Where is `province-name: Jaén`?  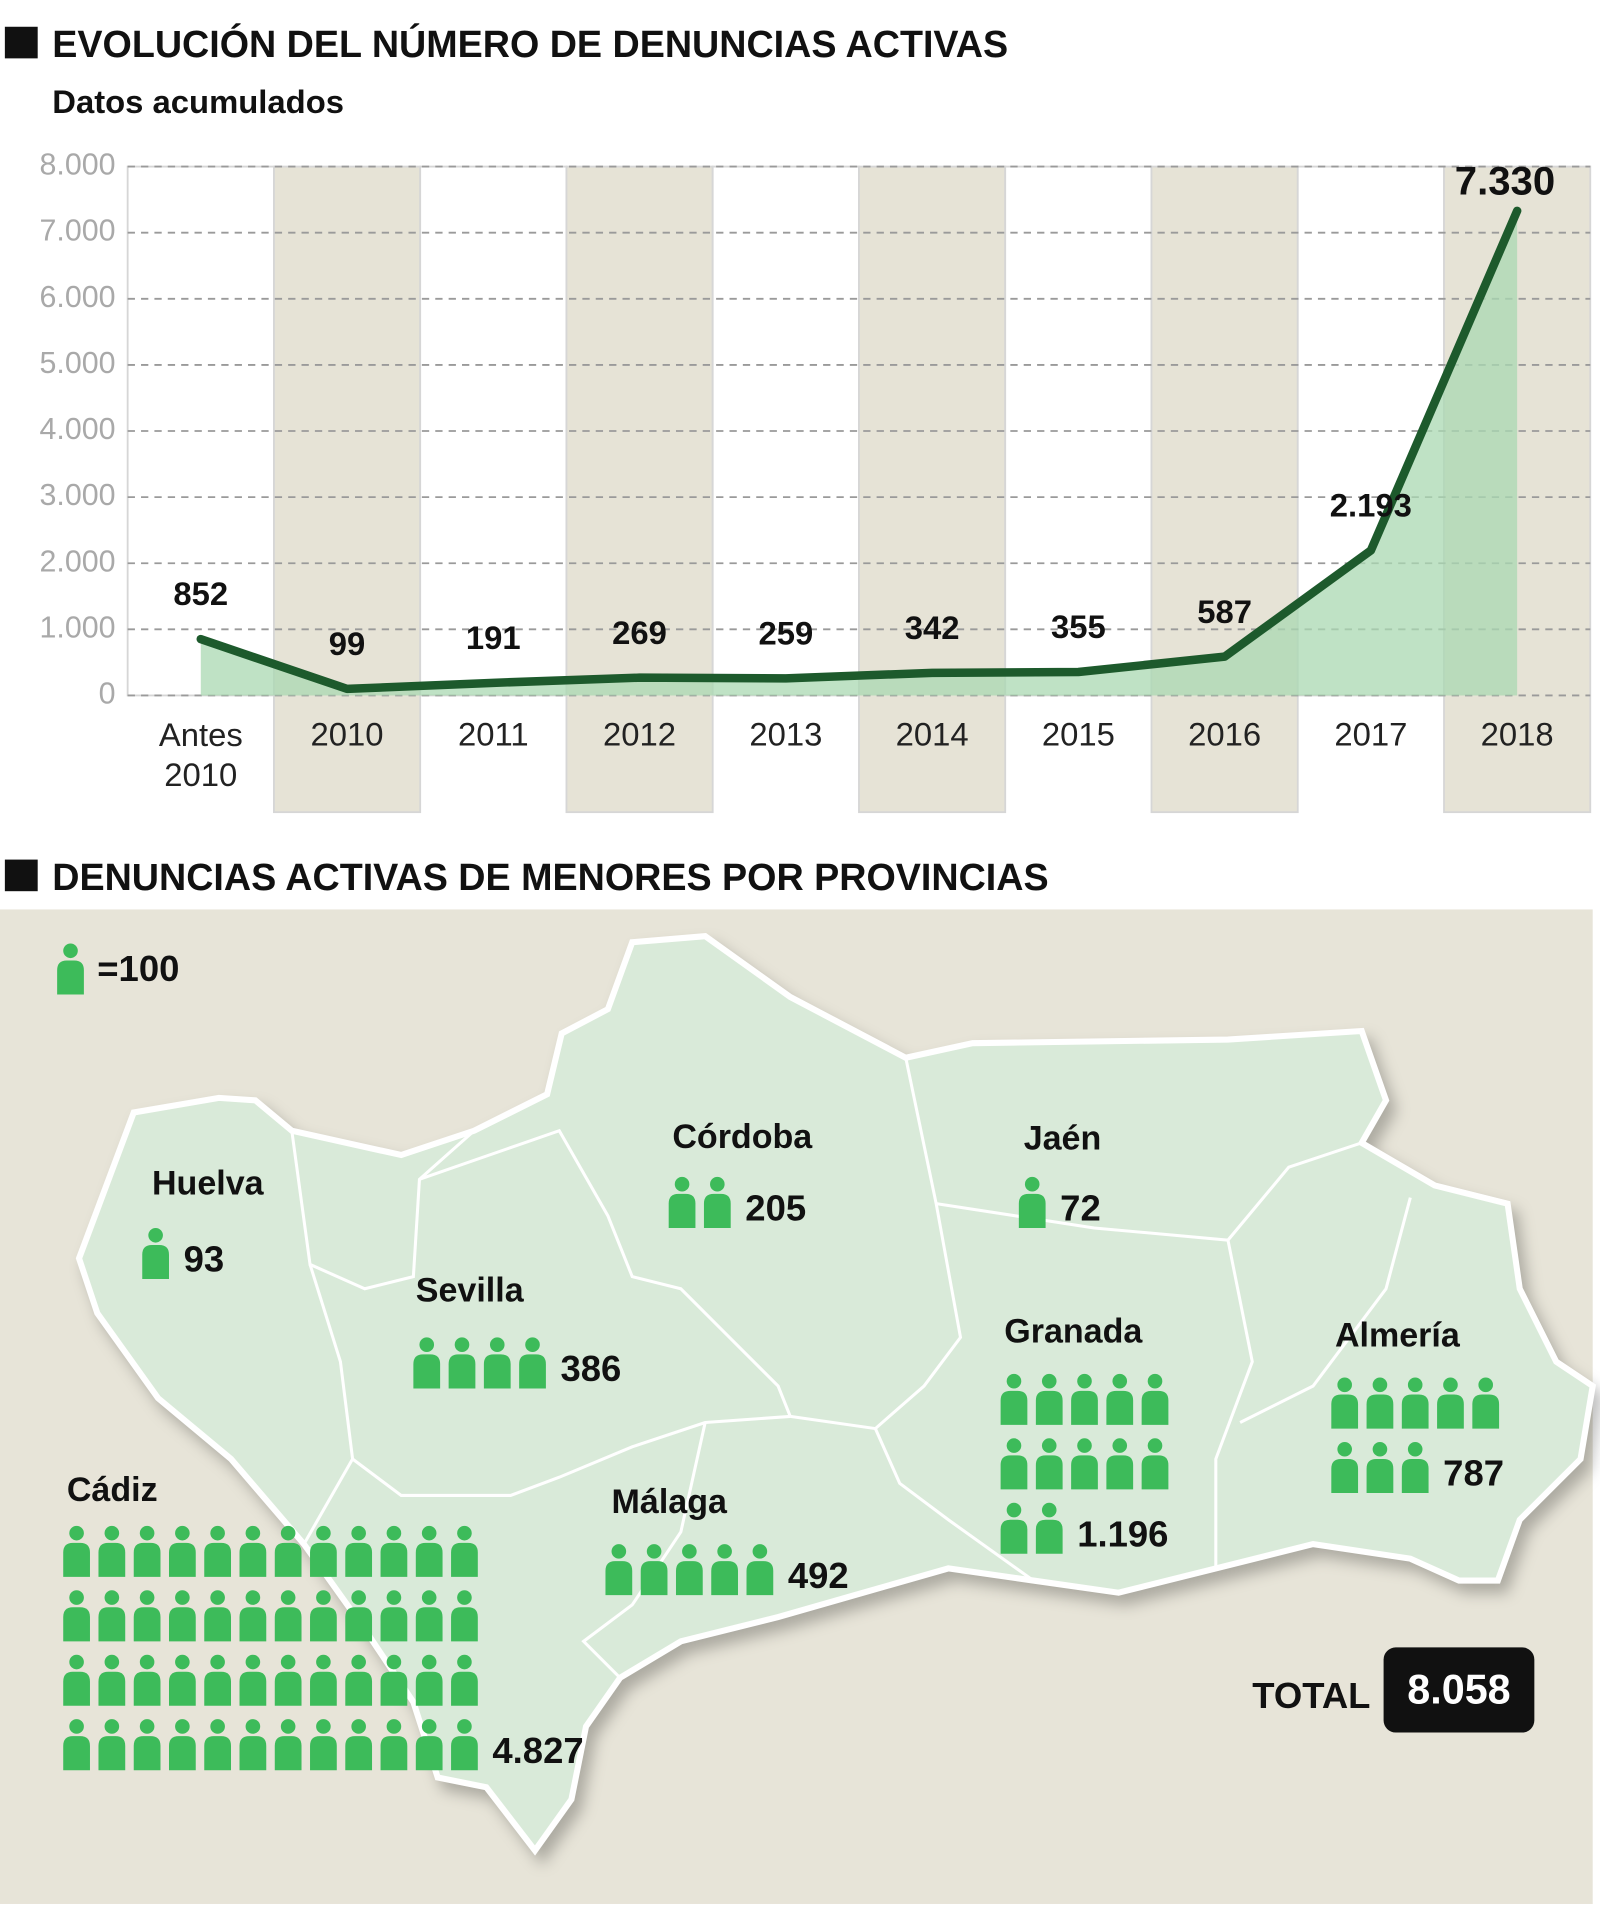
province-name: Jaén is located at coordinates (1063, 1138).